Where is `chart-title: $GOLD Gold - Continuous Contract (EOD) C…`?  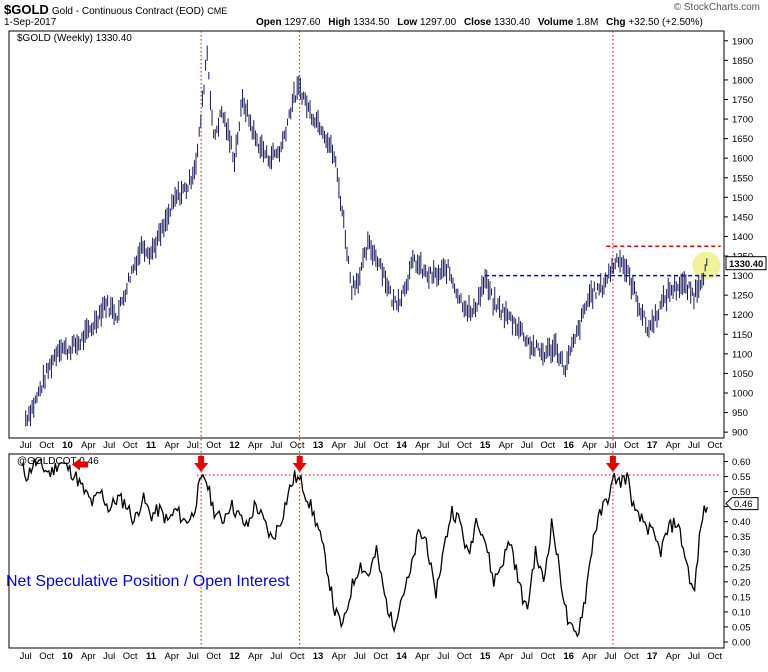
chart-title: $GOLD Gold - Continuous Contract (EOD) C… is located at coordinates (115, 9).